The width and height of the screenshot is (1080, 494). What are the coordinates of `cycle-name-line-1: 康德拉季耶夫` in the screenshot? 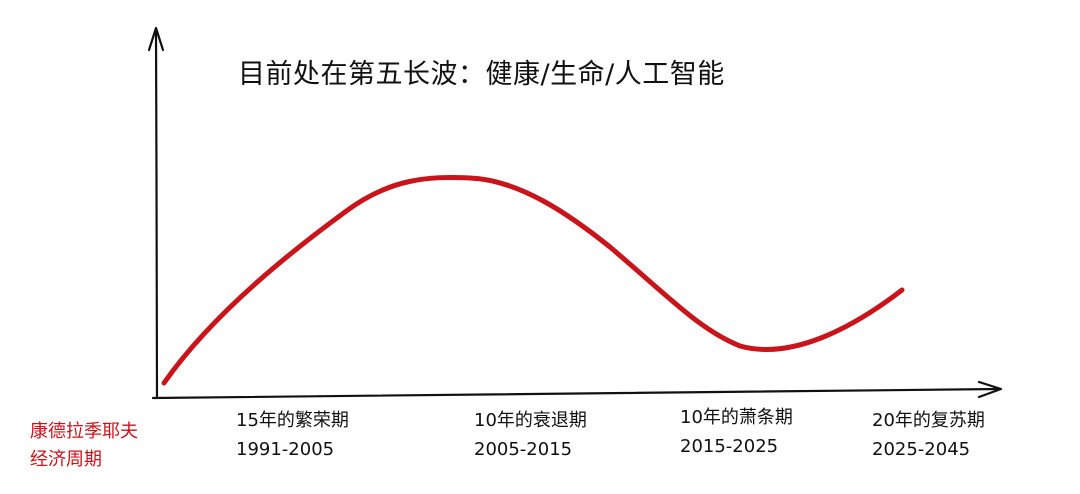 It's located at (84, 431).